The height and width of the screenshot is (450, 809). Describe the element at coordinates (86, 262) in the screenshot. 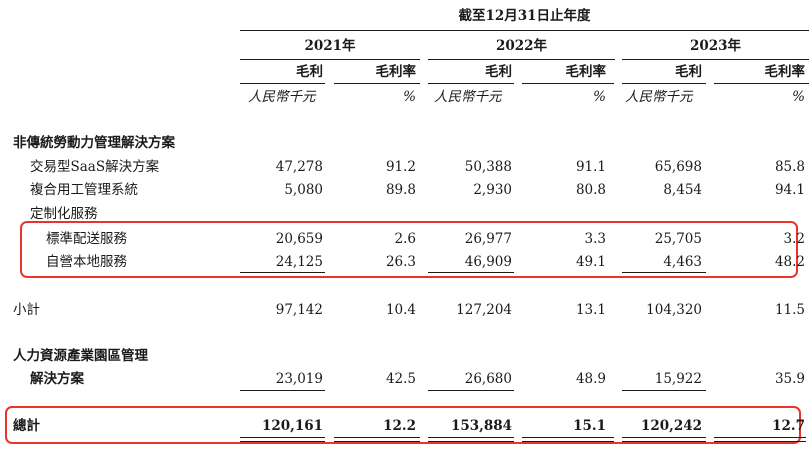

I see `row-label: 自營本地服務` at that location.